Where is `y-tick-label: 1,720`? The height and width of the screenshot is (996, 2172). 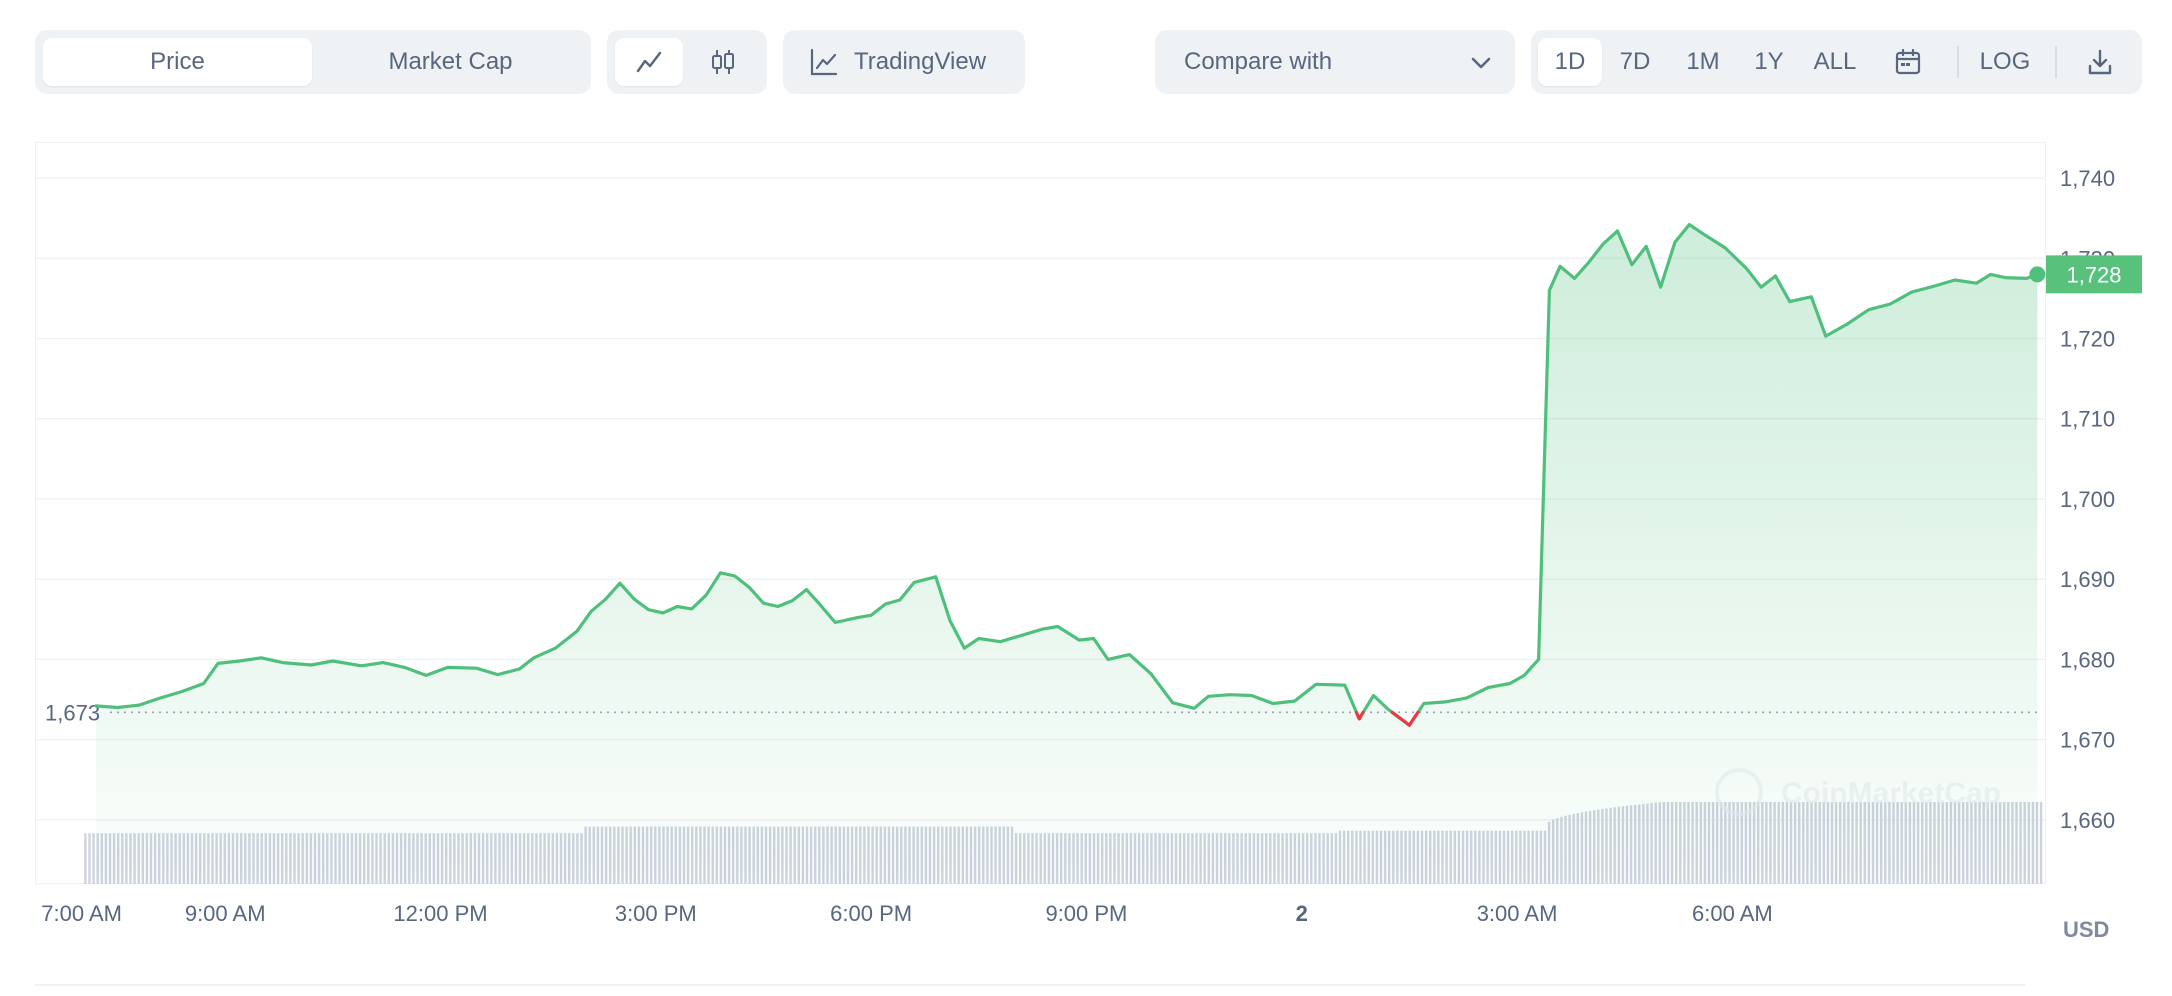 y-tick-label: 1,720 is located at coordinates (2087, 339).